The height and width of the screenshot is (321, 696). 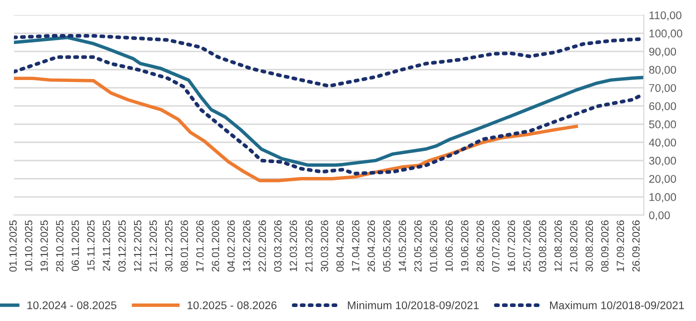 What do you see at coordinates (106, 245) in the screenshot?
I see `x-tick-label: 24.11.2025` at bounding box center [106, 245].